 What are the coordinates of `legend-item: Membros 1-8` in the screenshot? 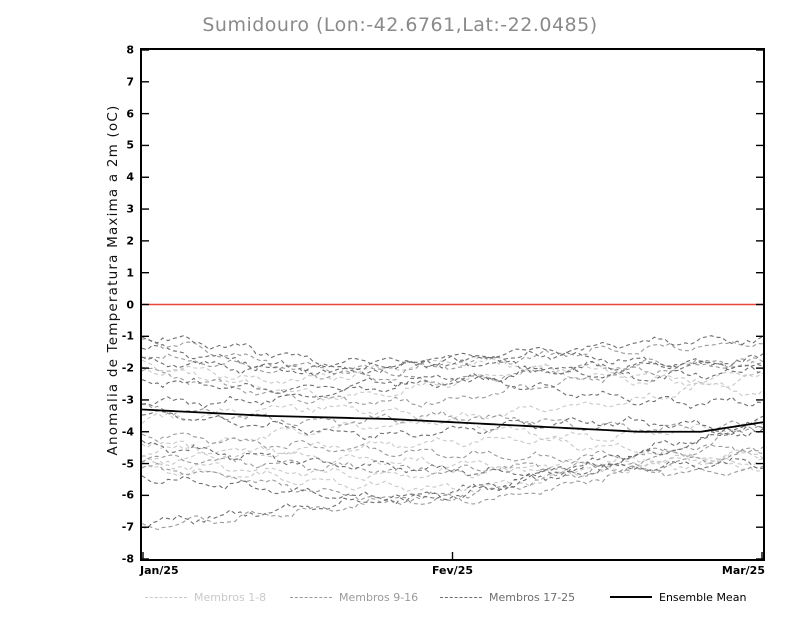 It's located at (205, 597).